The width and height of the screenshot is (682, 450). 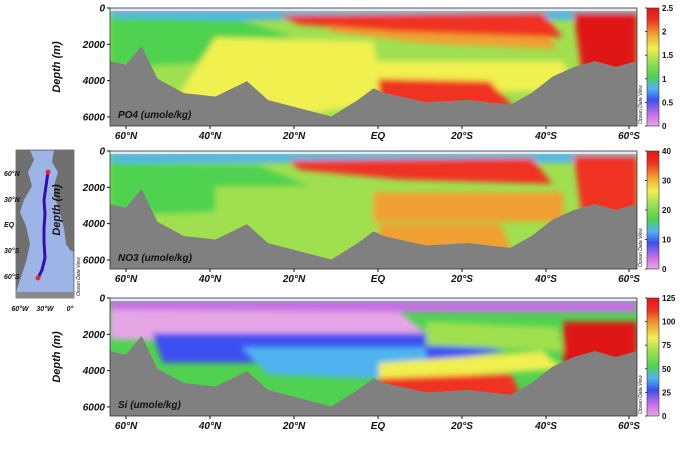 I want to click on inset-land-americas, so click(x=25, y=221).